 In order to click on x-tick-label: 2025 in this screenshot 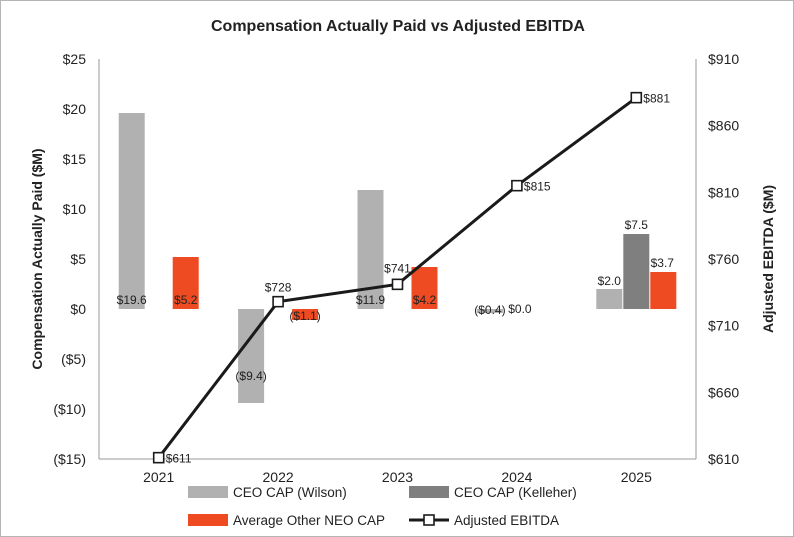, I will do `click(636, 477)`.